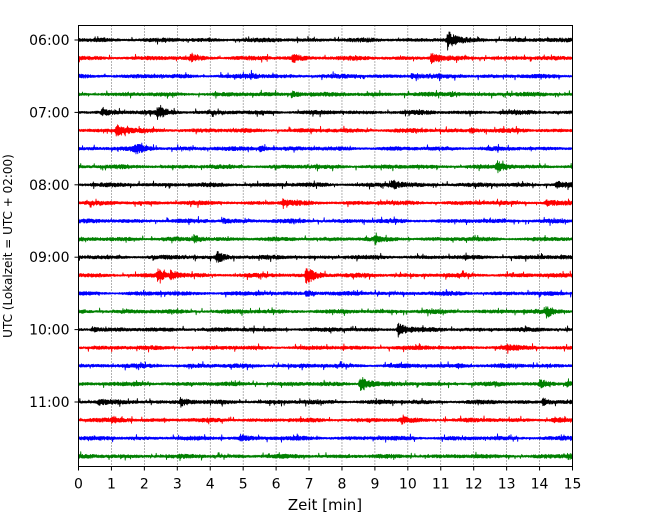 This screenshot has width=650, height=520. I want to click on x-tick-label: 9, so click(374, 485).